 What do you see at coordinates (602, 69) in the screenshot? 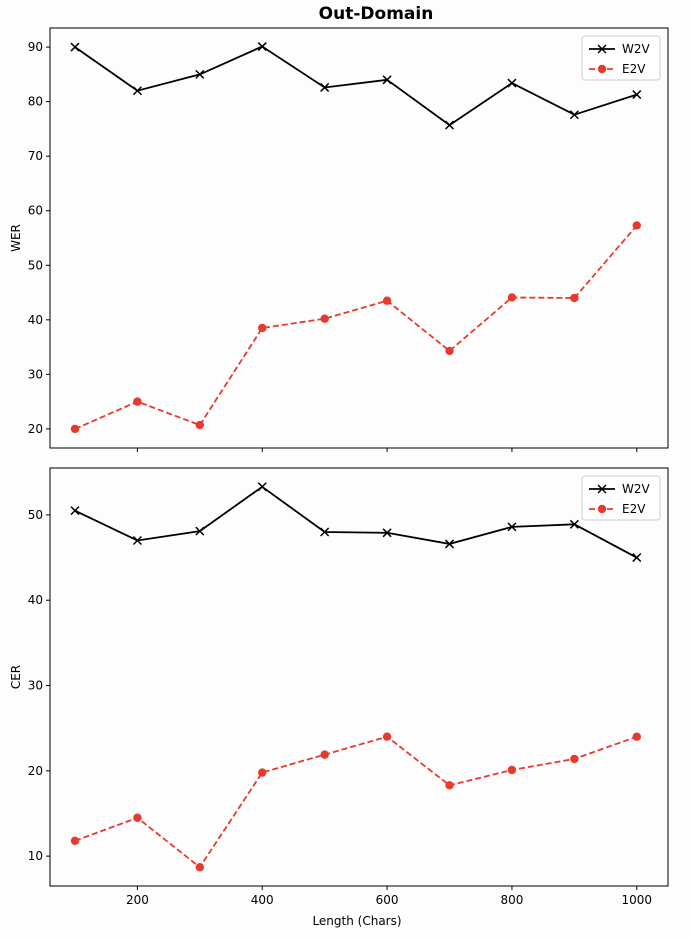
I see `wer-legend-e2v-marker` at bounding box center [602, 69].